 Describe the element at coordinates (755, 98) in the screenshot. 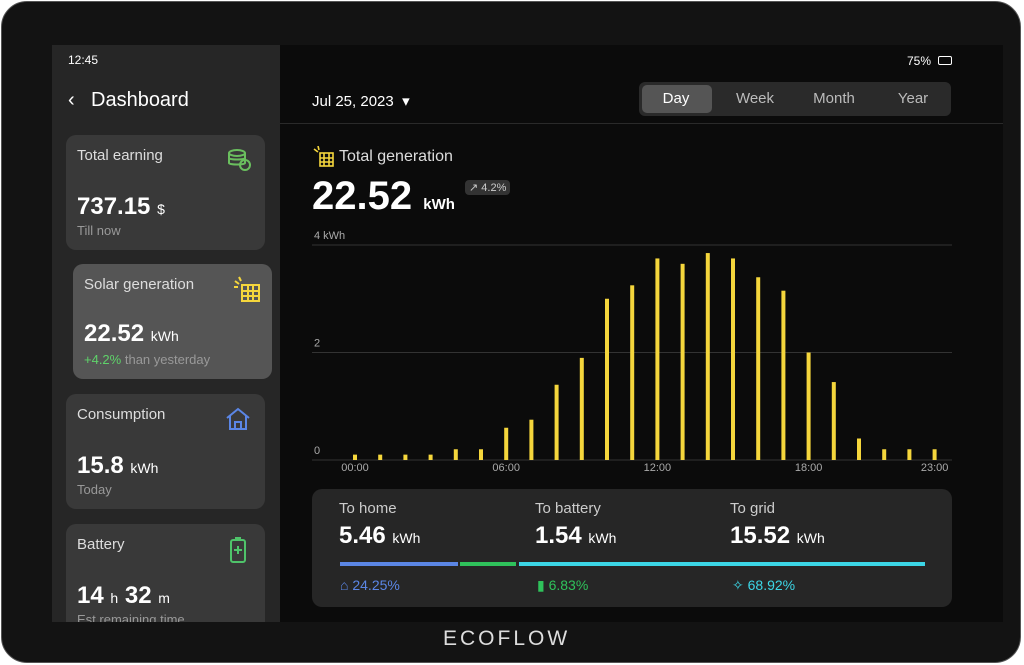

I see `tab: Week` at that location.